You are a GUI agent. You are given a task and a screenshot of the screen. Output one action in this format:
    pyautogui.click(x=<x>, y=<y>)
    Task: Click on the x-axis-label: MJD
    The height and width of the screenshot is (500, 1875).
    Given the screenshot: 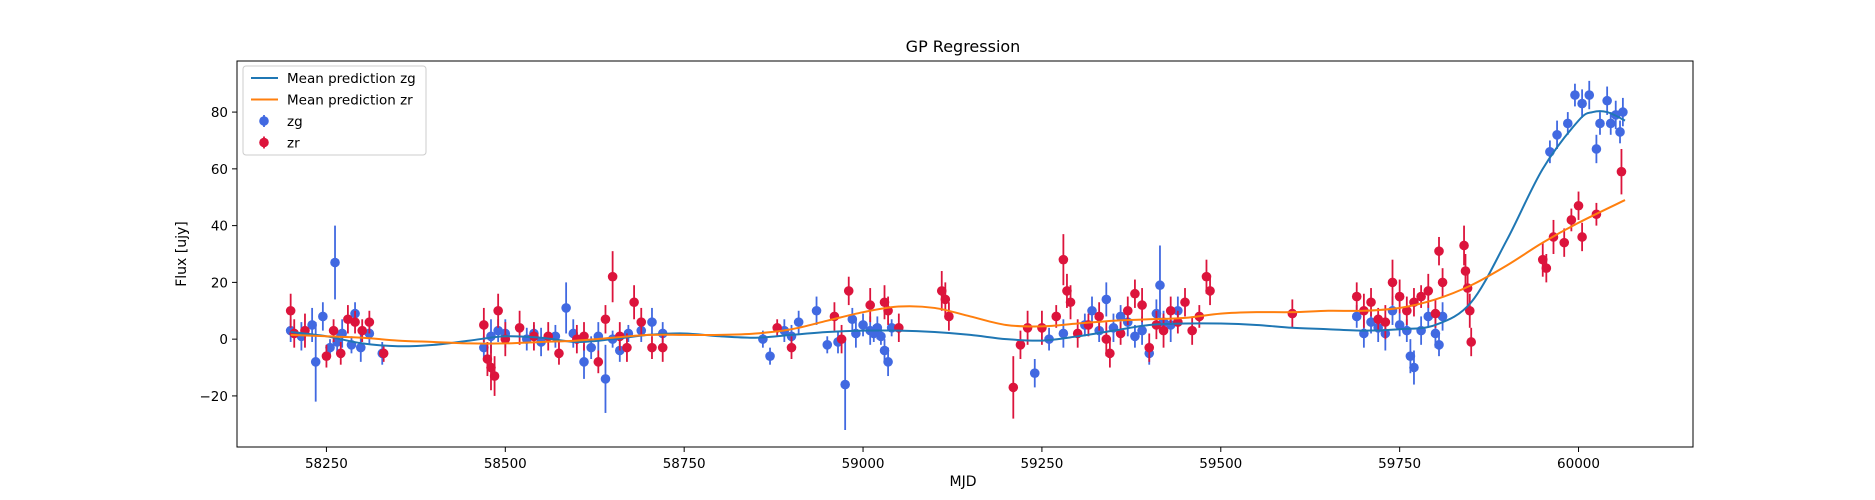 What is the action you would take?
    pyautogui.click(x=963, y=482)
    